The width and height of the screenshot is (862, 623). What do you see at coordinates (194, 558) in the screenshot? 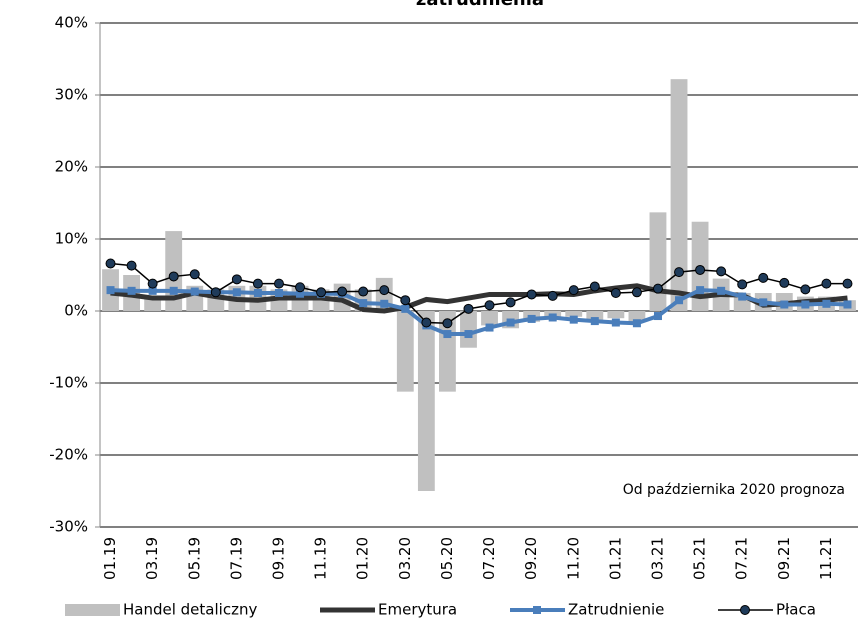
I see `x-tick-label: 05.19` at bounding box center [194, 558].